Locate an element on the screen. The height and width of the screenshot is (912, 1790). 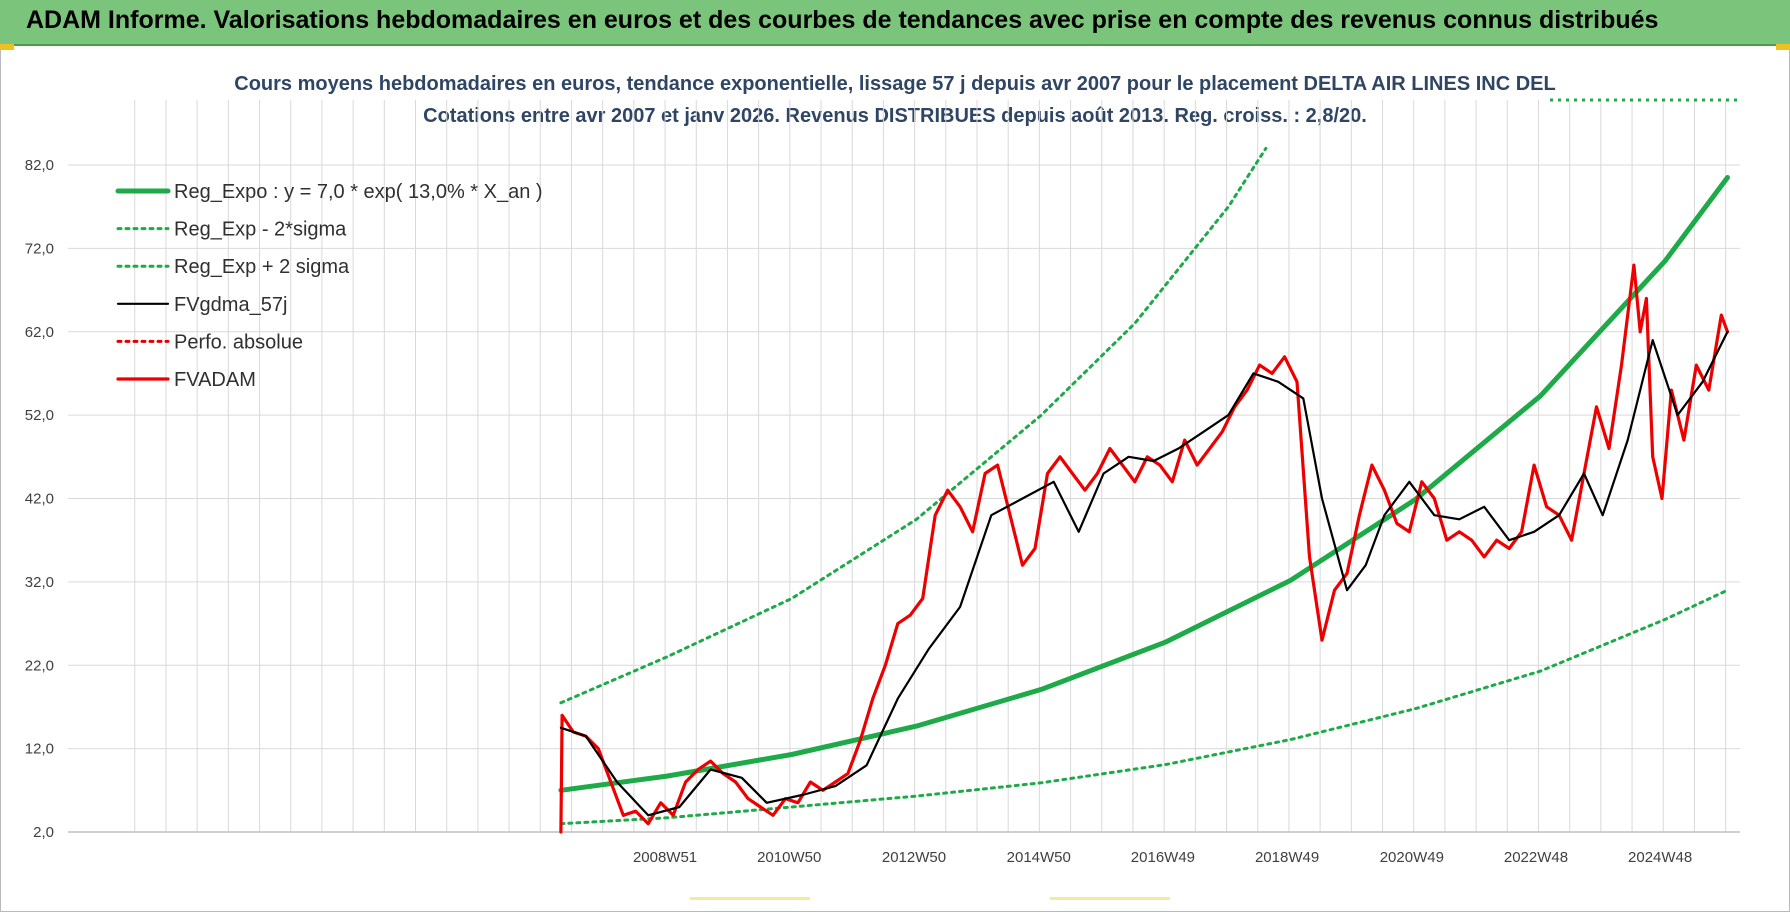
y-tick-label: 82,0 is located at coordinates (39, 165).